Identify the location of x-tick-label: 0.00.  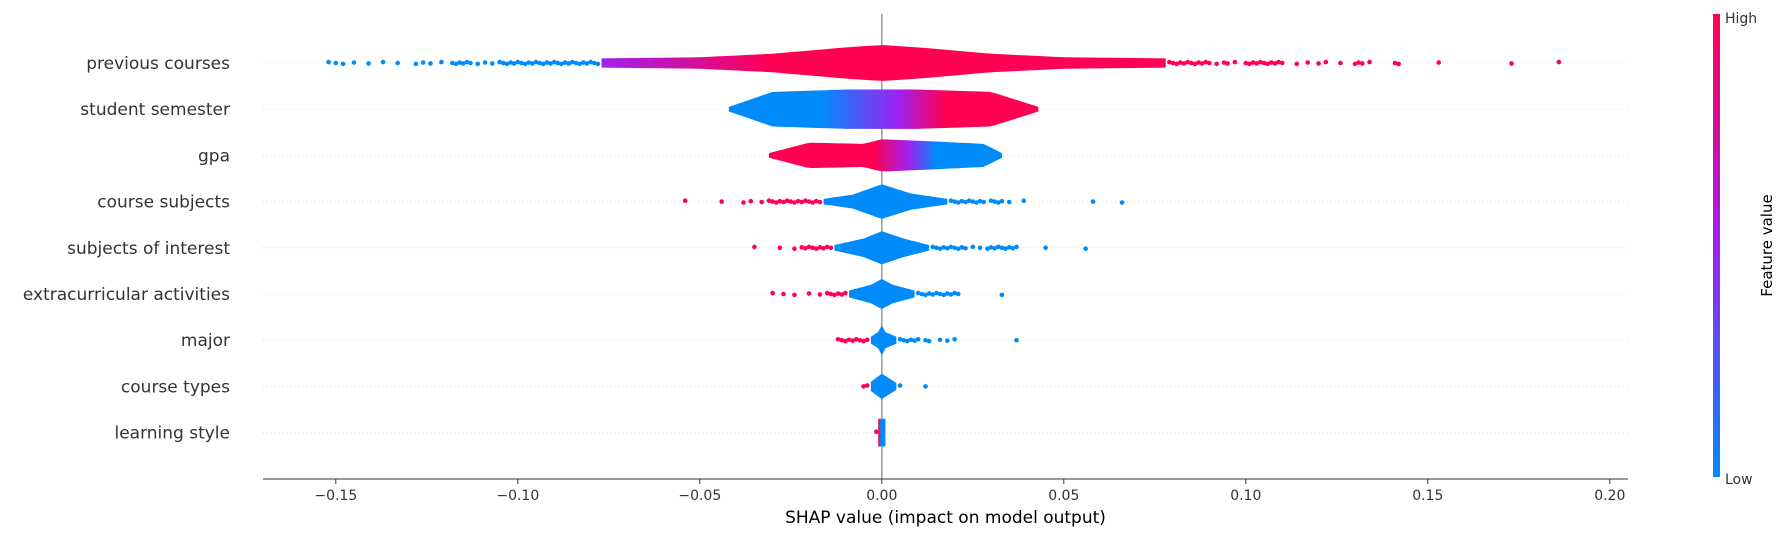
(881, 496).